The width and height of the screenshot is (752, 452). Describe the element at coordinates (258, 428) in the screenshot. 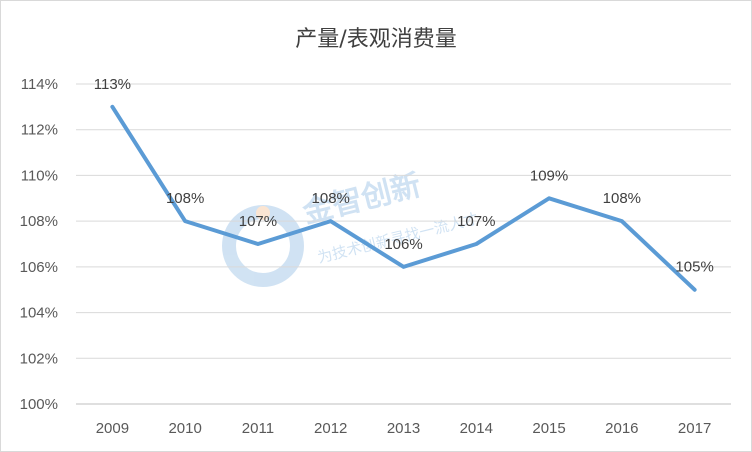

I see `x-tick-label: 2011` at that location.